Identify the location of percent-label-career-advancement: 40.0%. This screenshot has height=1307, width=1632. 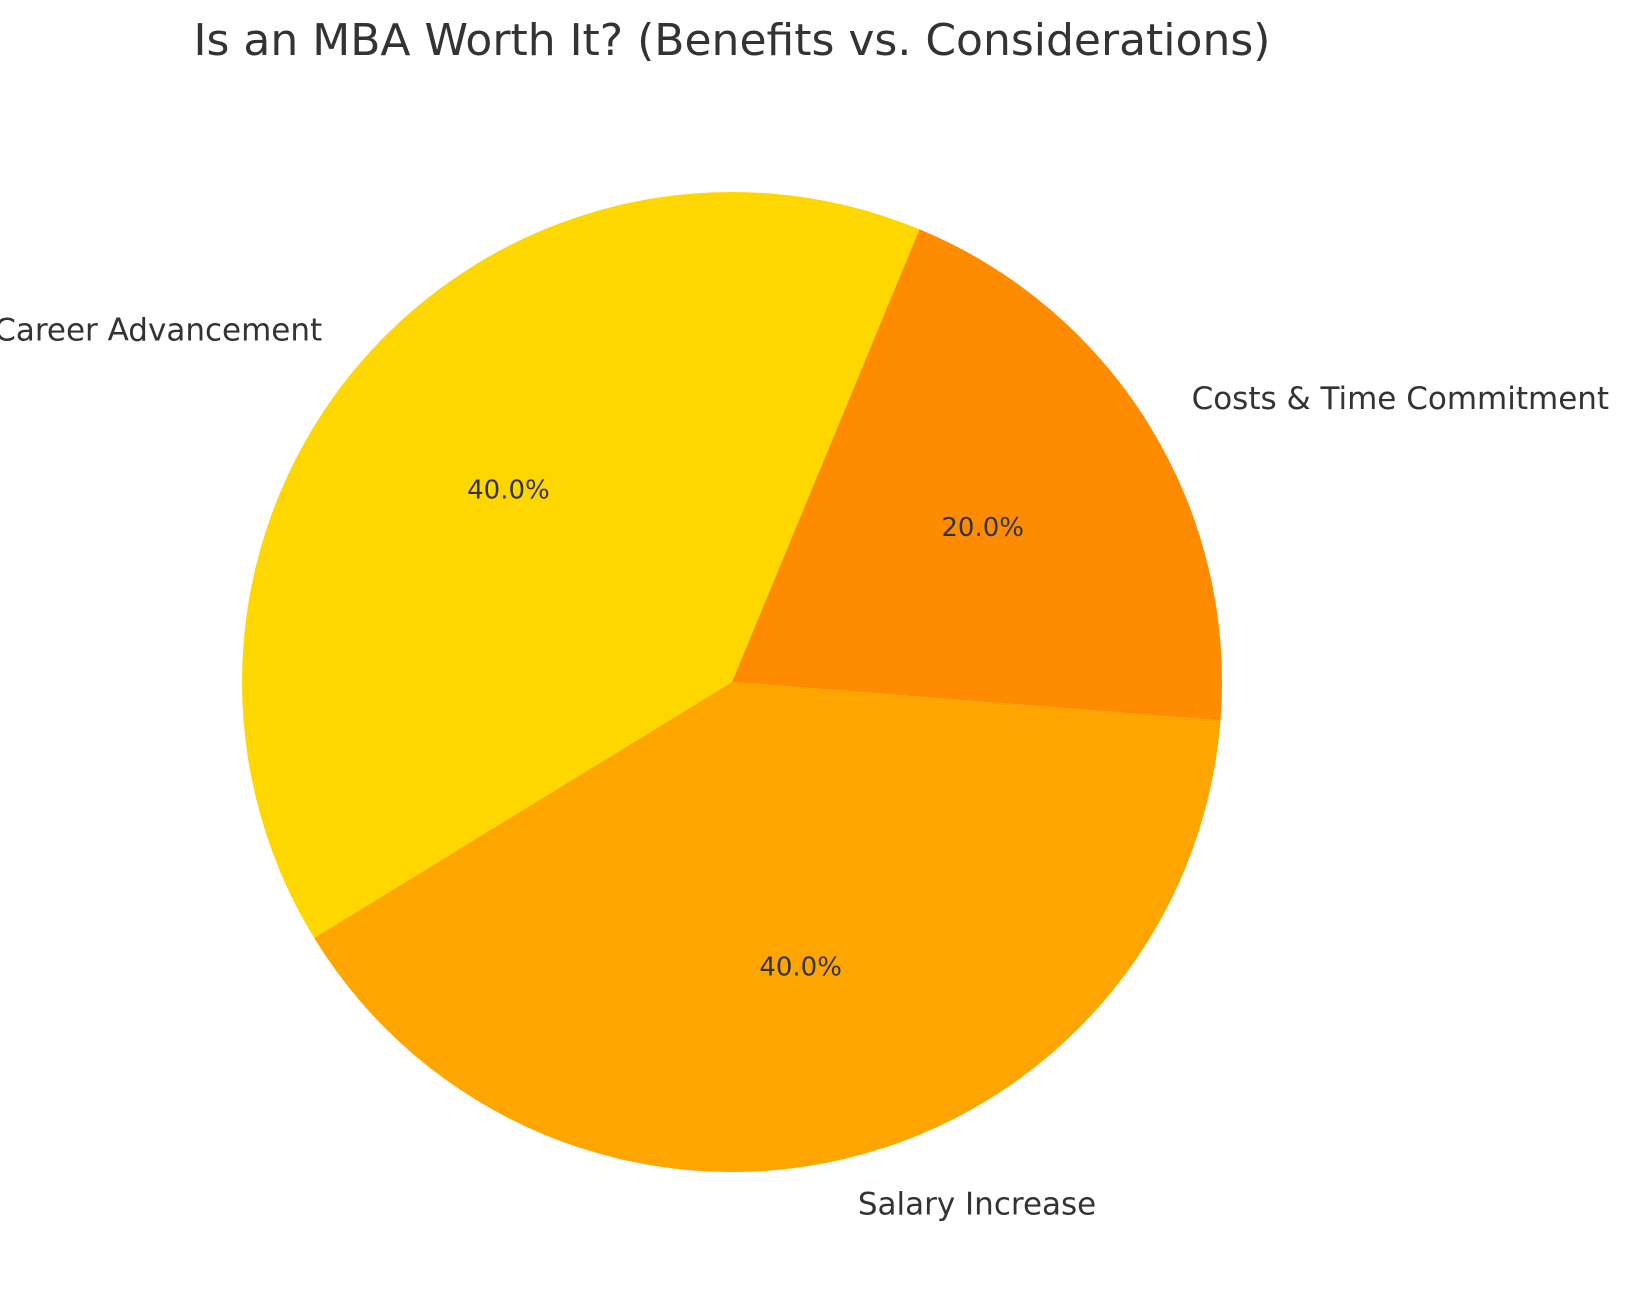
(508, 491).